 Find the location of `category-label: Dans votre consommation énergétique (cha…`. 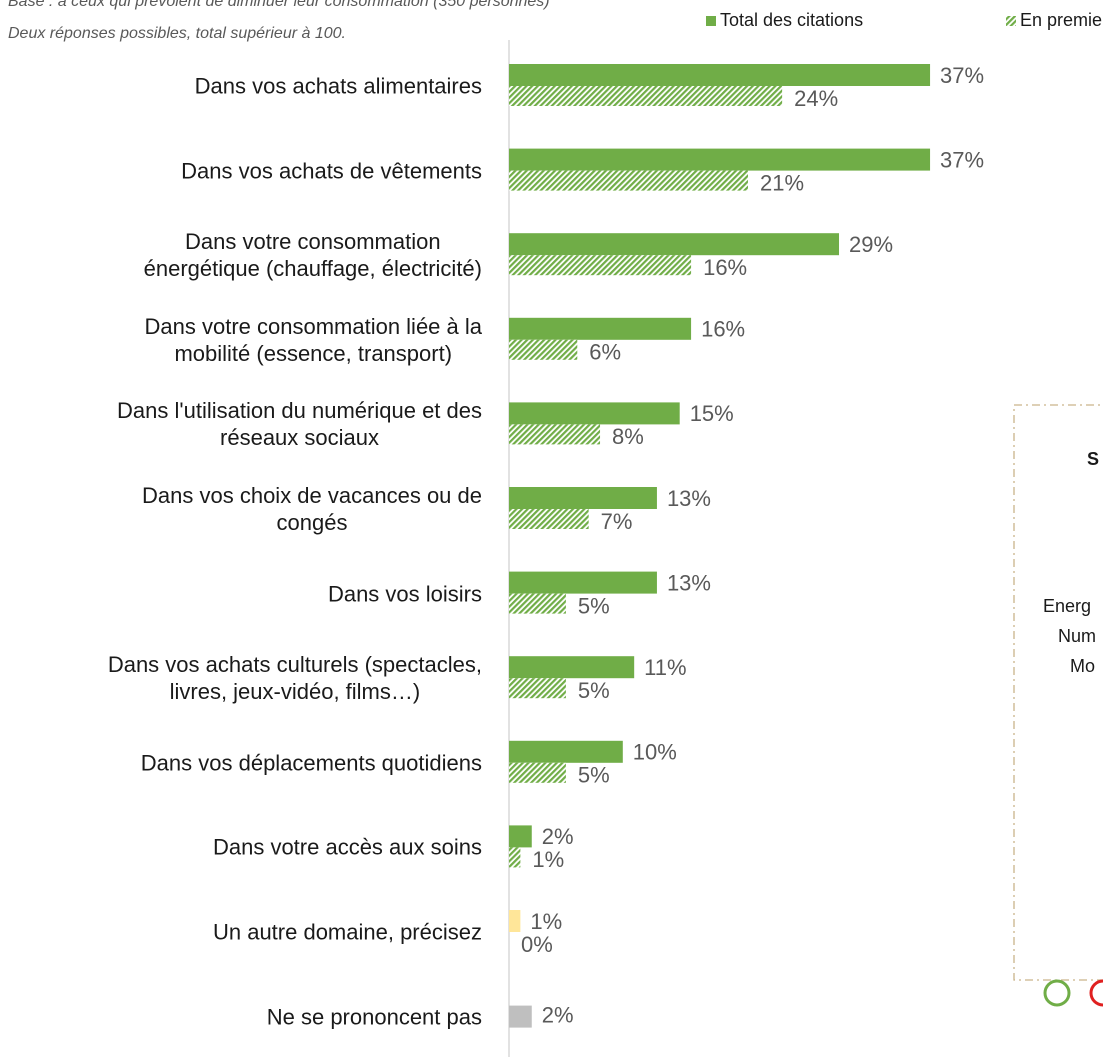

category-label: Dans votre consommation énergétique (cha… is located at coordinates (312, 255).